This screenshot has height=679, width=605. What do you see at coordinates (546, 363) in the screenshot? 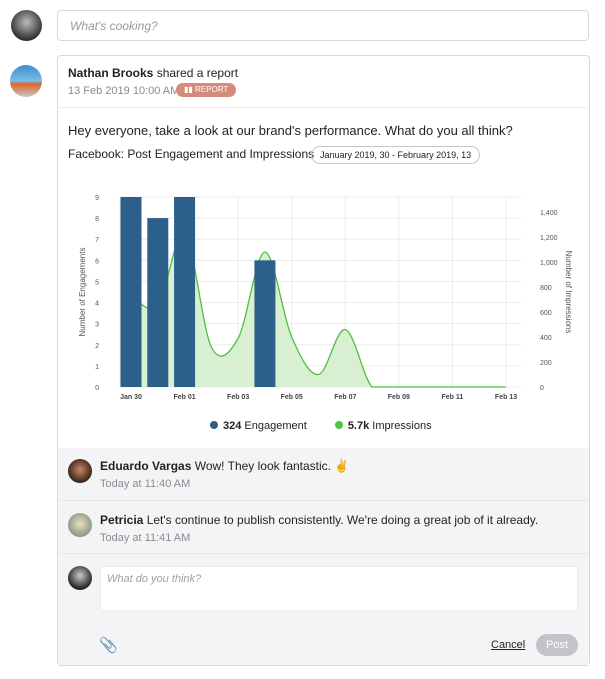
I see `y2-tick-label: 200` at bounding box center [546, 363].